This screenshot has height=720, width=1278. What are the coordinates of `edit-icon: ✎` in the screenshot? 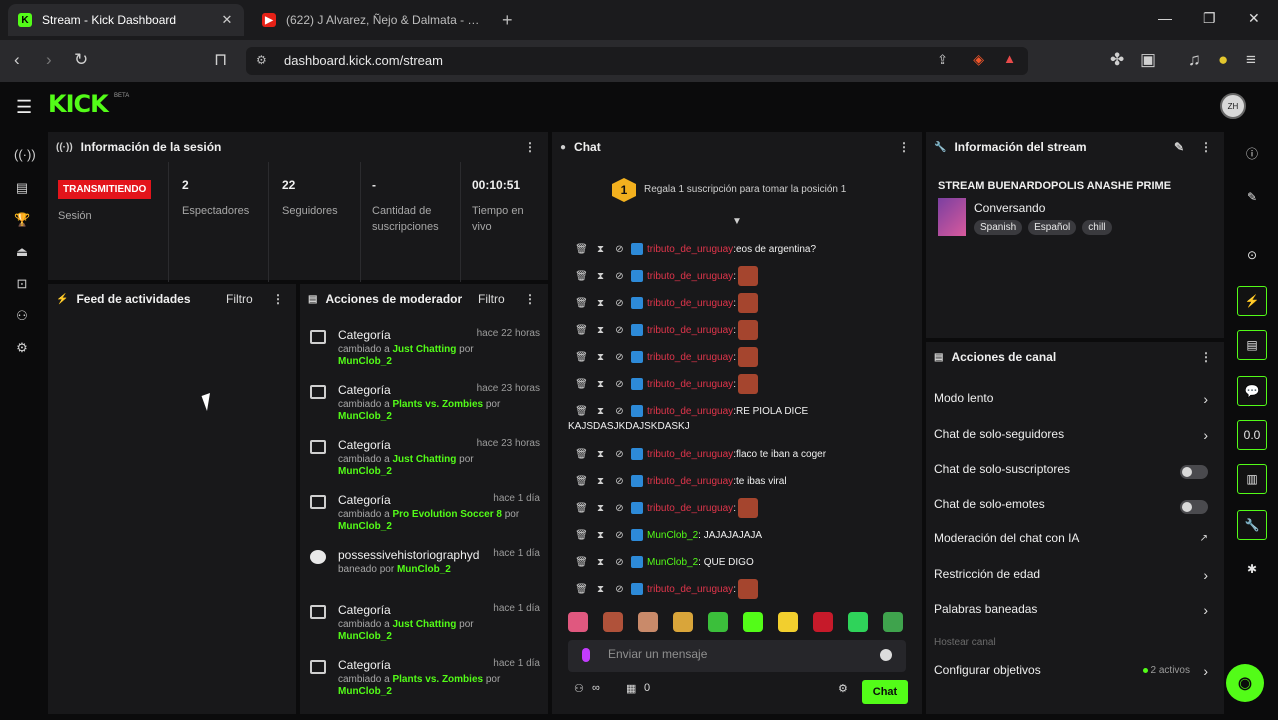 It's located at (1178, 147).